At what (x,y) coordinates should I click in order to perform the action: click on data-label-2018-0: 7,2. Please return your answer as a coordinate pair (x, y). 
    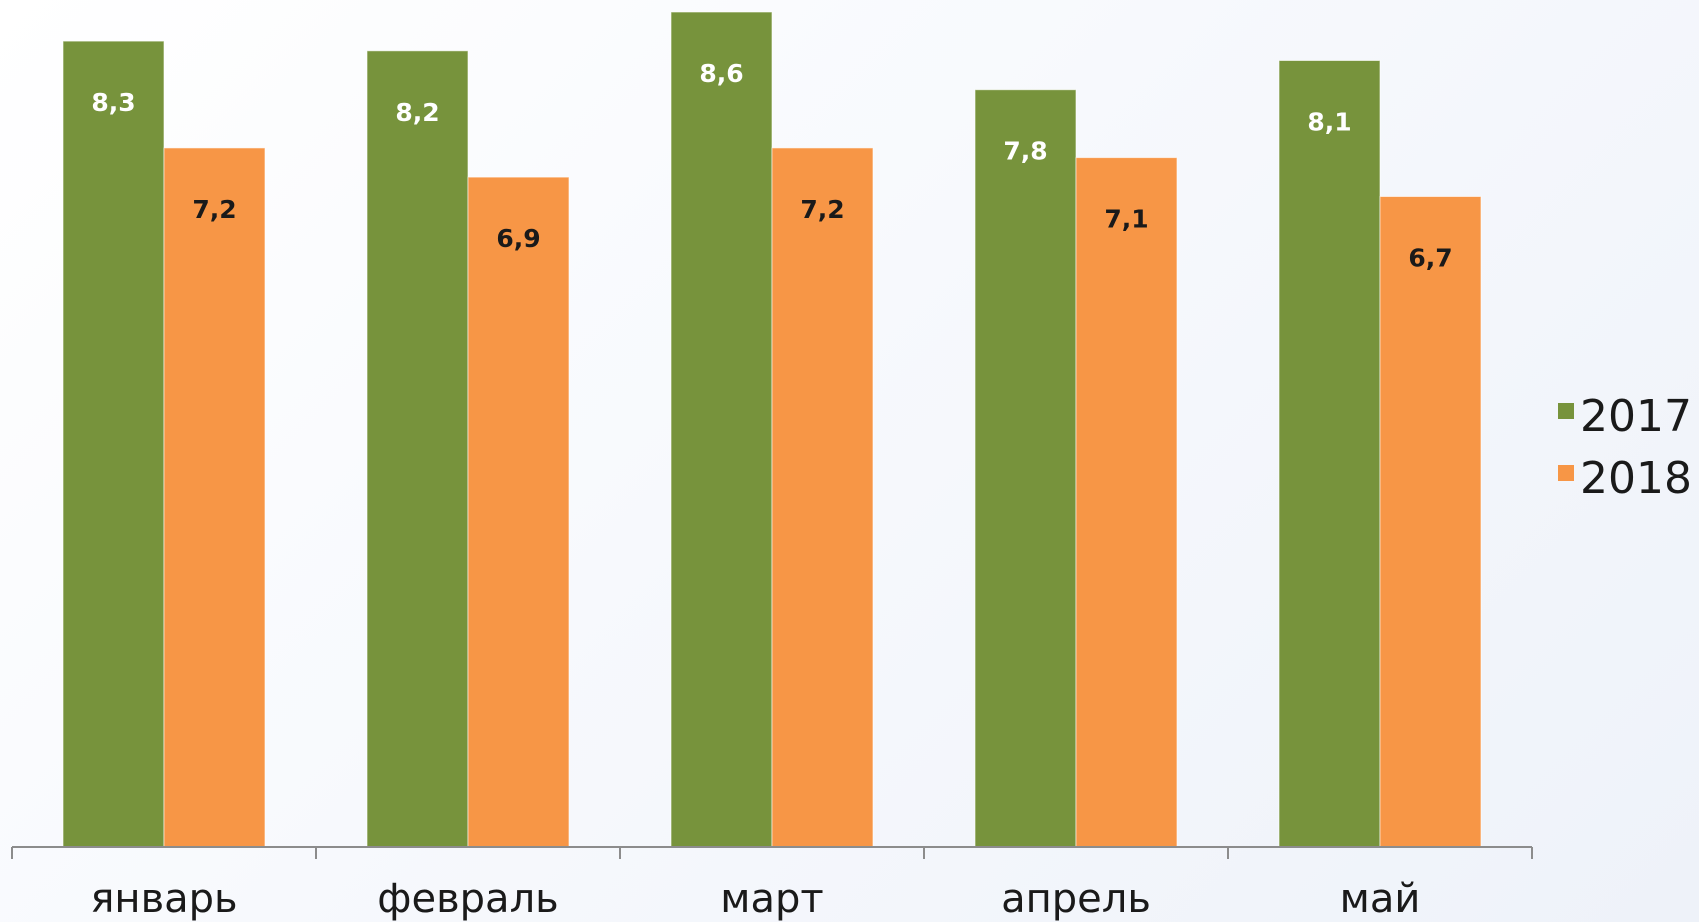
    Looking at the image, I should click on (214, 209).